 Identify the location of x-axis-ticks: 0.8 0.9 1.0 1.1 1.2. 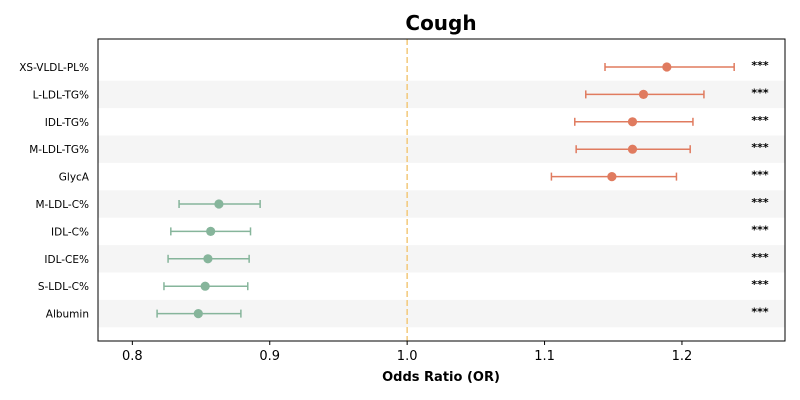
(407, 352).